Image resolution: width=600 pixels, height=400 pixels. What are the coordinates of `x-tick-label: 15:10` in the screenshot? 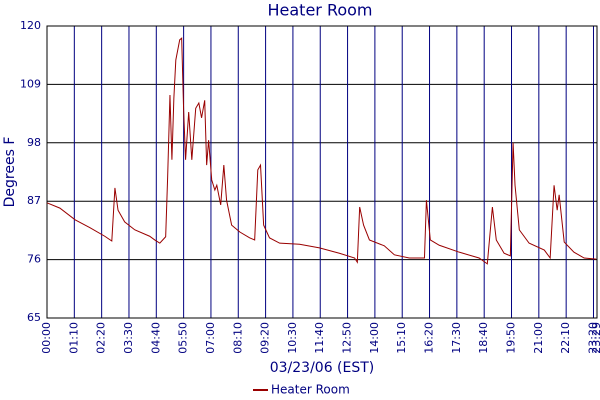 It's located at (401, 338).